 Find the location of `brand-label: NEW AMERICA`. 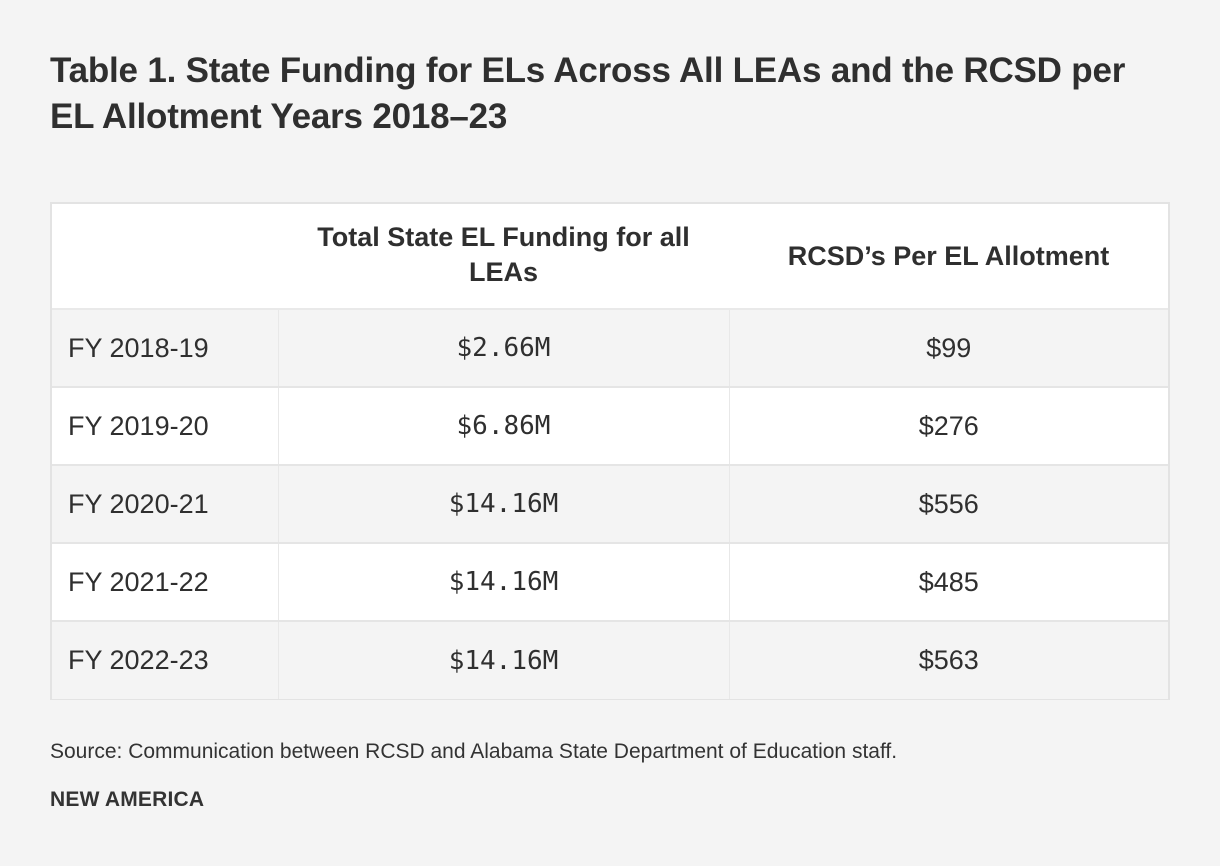

brand-label: NEW AMERICA is located at coordinates (127, 799).